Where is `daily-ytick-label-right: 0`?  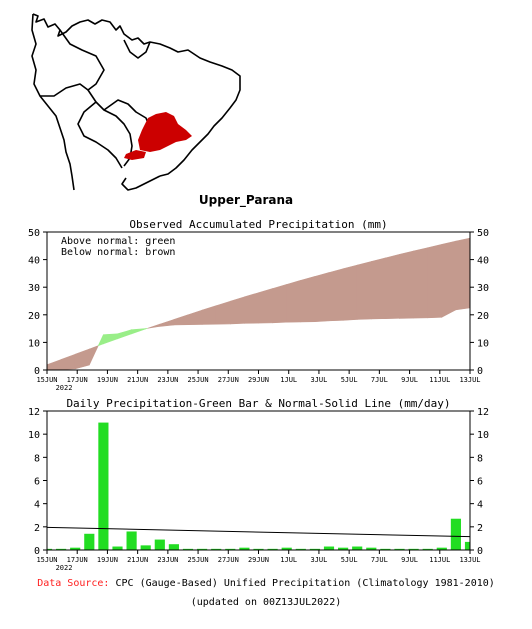 daily-ytick-label-right: 0 is located at coordinates (480, 551).